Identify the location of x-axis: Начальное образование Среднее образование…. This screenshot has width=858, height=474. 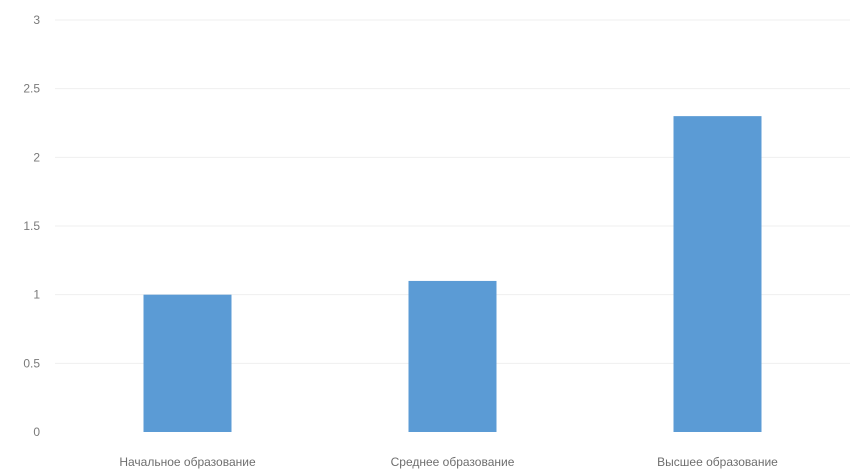
(448, 462).